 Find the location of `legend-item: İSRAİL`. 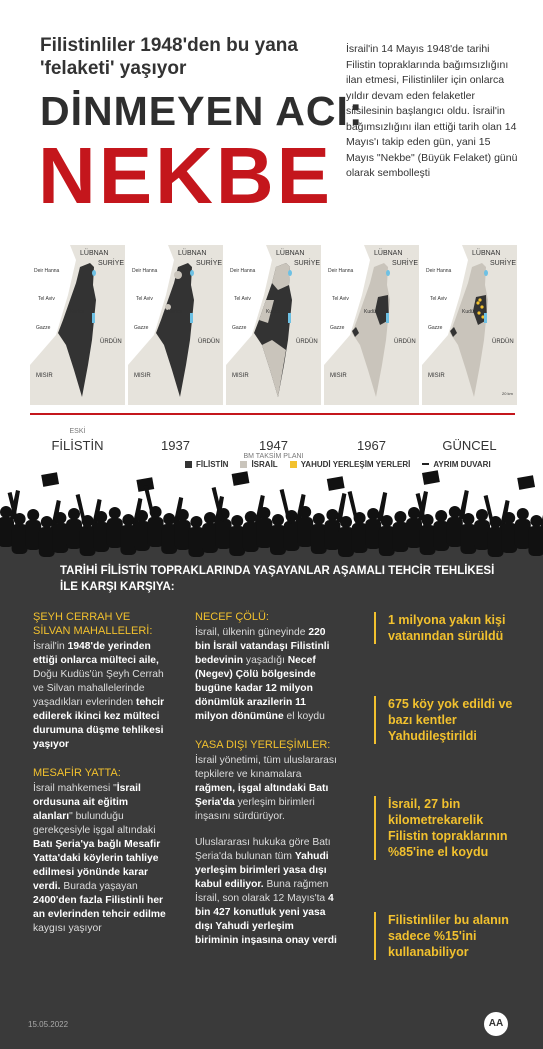

legend-item: İSRAİL is located at coordinates (259, 464).